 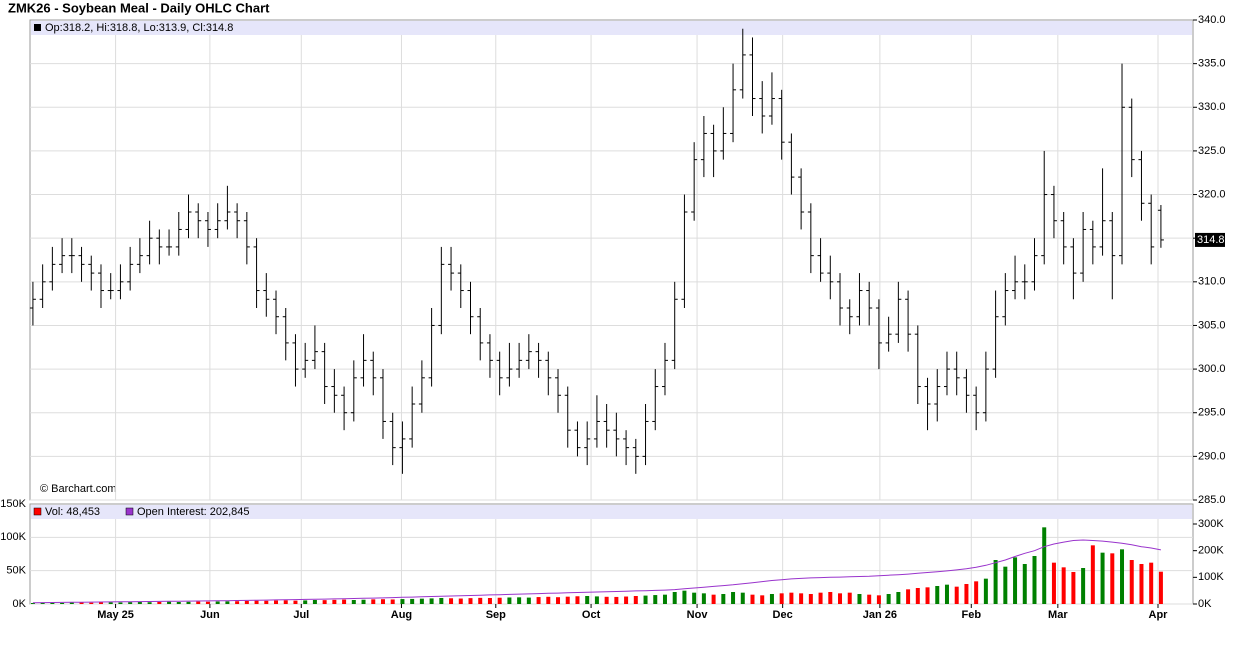 What do you see at coordinates (1212, 413) in the screenshot?
I see `y-tick-label: 295.0` at bounding box center [1212, 413].